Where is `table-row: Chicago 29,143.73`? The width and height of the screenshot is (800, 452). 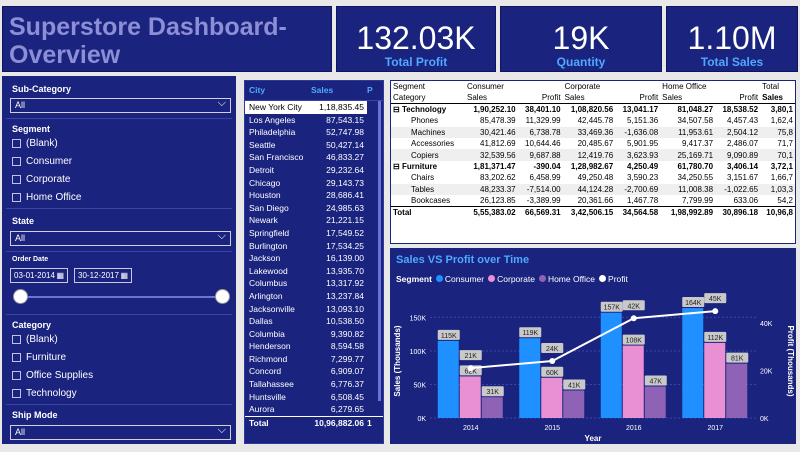
table-row: Chicago 29,143.73 is located at coordinates (314, 183).